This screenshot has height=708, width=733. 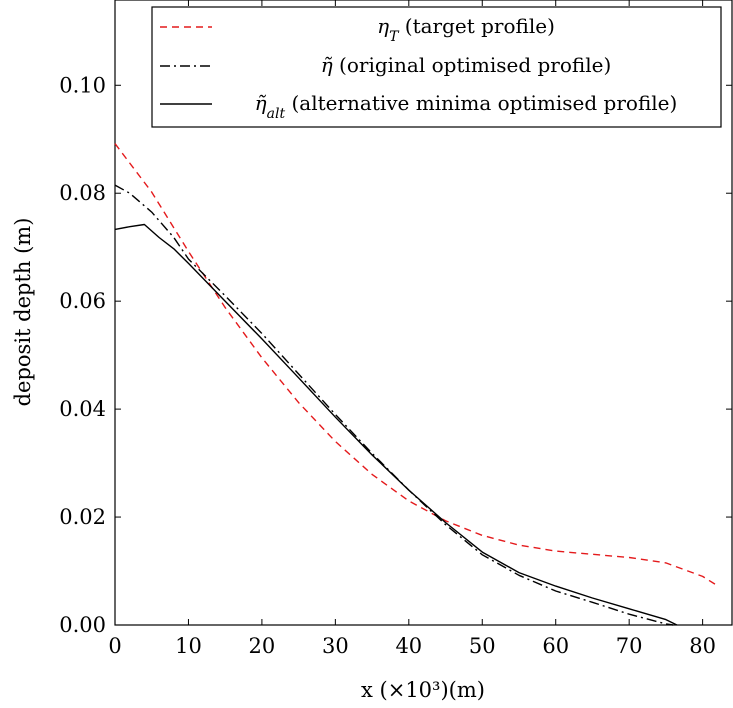 What do you see at coordinates (82, 193) in the screenshot?
I see `y-tick-label: 0.08` at bounding box center [82, 193].